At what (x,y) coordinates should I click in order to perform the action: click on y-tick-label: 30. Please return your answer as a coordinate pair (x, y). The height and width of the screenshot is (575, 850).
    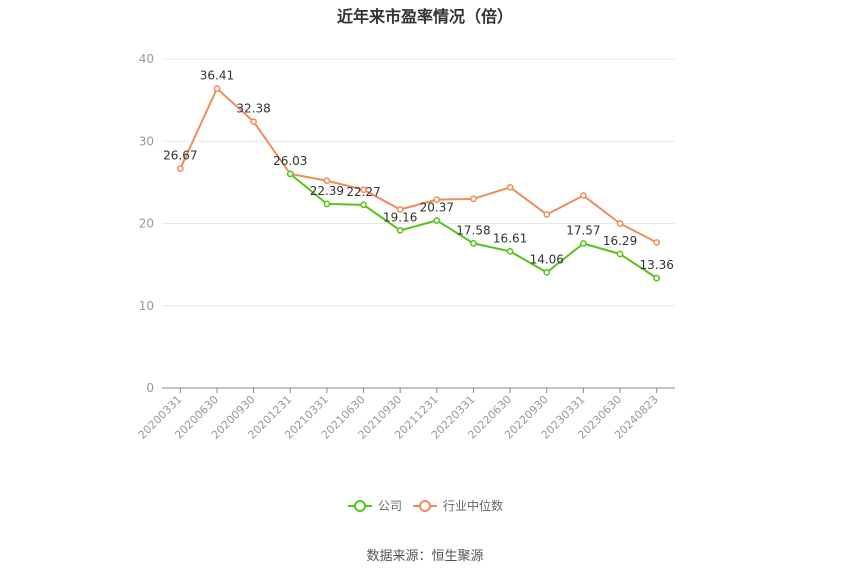
    Looking at the image, I should click on (146, 141).